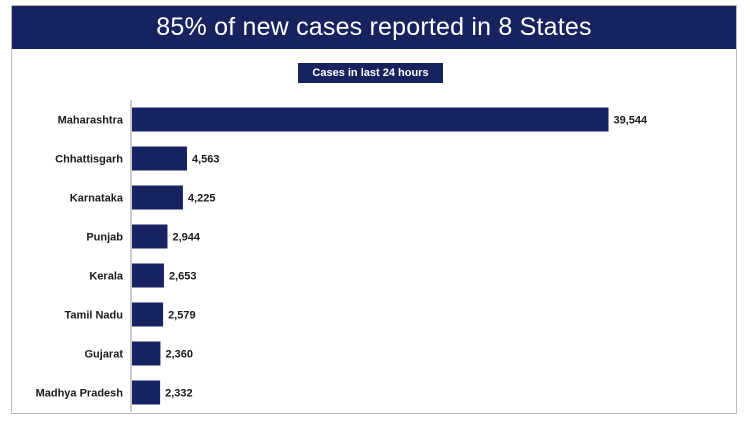 This screenshot has height=422, width=750. Describe the element at coordinates (186, 238) in the screenshot. I see `data-label: 2,944` at that location.